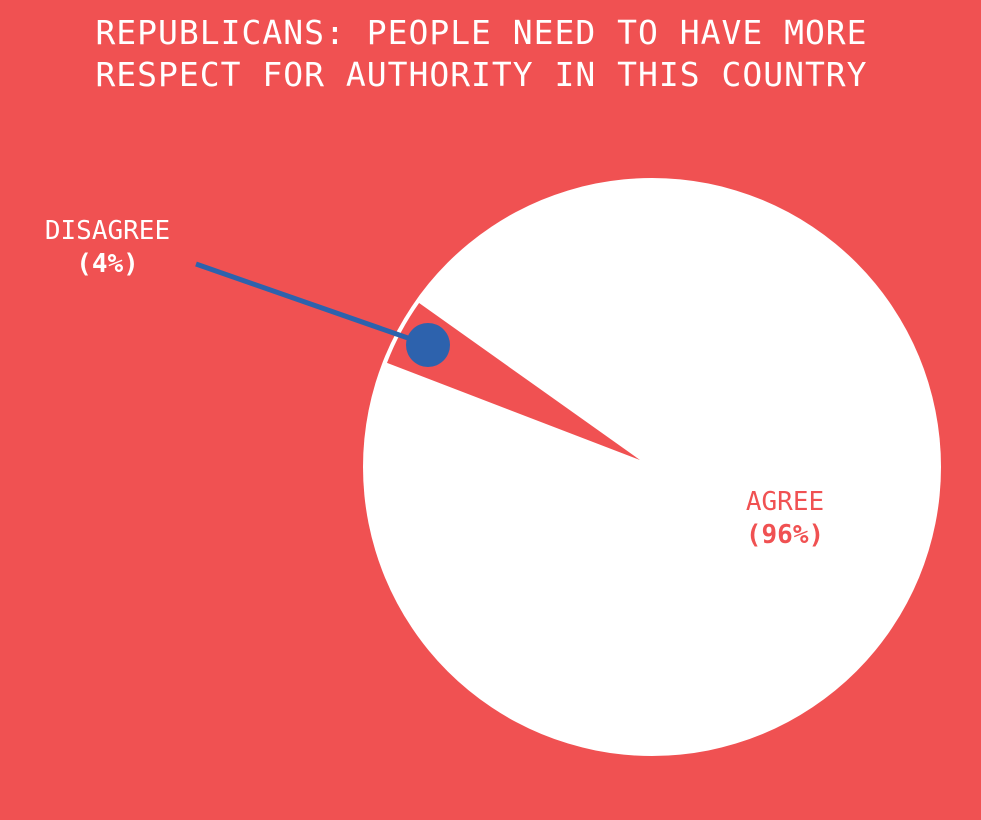 This screenshot has width=981, height=820. What do you see at coordinates (428, 345) in the screenshot?
I see `callout-dot` at bounding box center [428, 345].